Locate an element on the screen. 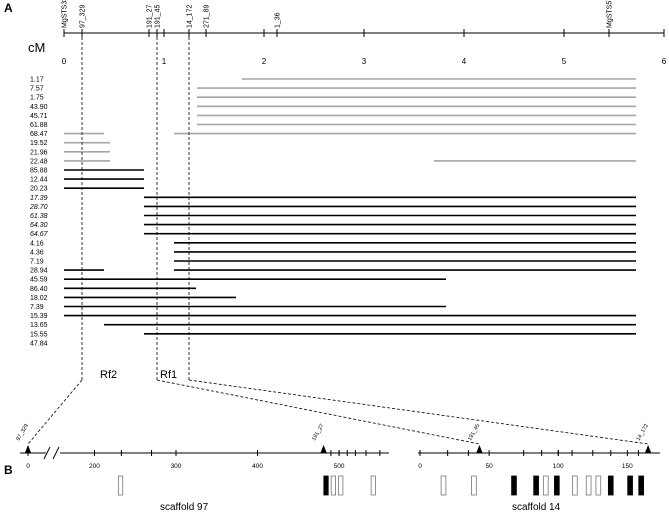  rf-label: Rf1 is located at coordinates (168, 375).